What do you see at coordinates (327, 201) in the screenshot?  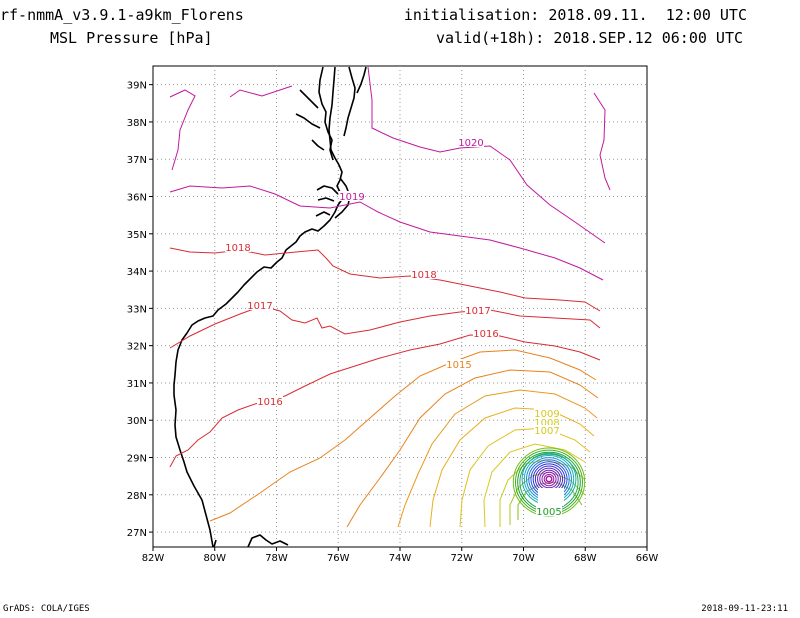 I see `coastline-sounds` at bounding box center [327, 201].